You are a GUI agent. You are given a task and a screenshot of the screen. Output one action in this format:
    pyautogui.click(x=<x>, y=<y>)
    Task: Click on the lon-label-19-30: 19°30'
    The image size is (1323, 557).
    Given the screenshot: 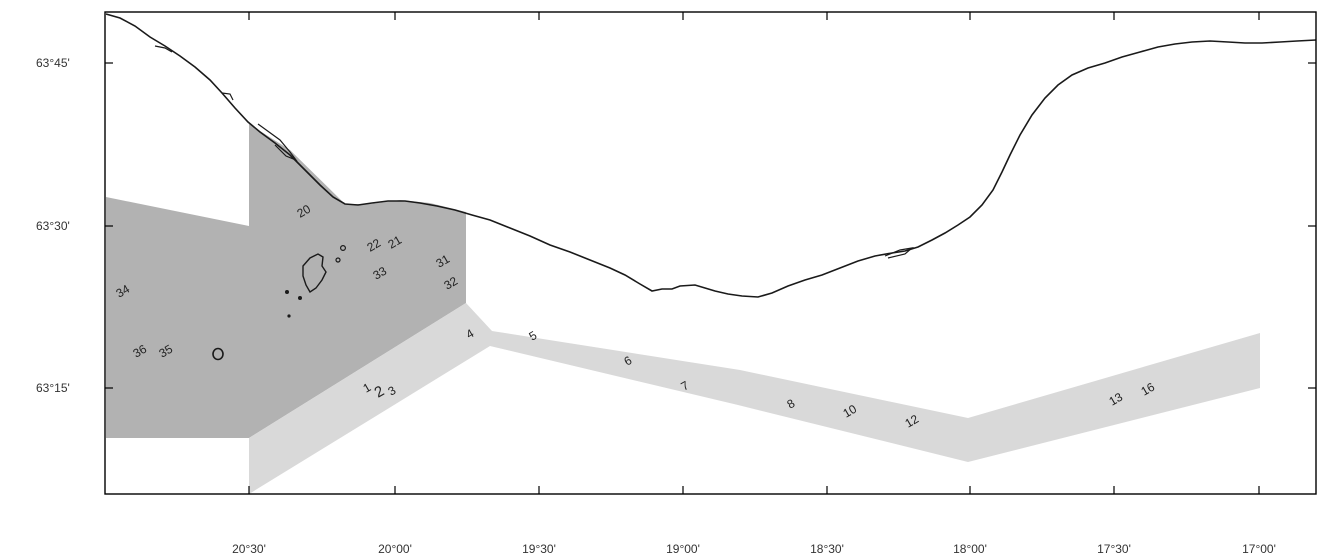 What is the action you would take?
    pyautogui.click(x=539, y=549)
    